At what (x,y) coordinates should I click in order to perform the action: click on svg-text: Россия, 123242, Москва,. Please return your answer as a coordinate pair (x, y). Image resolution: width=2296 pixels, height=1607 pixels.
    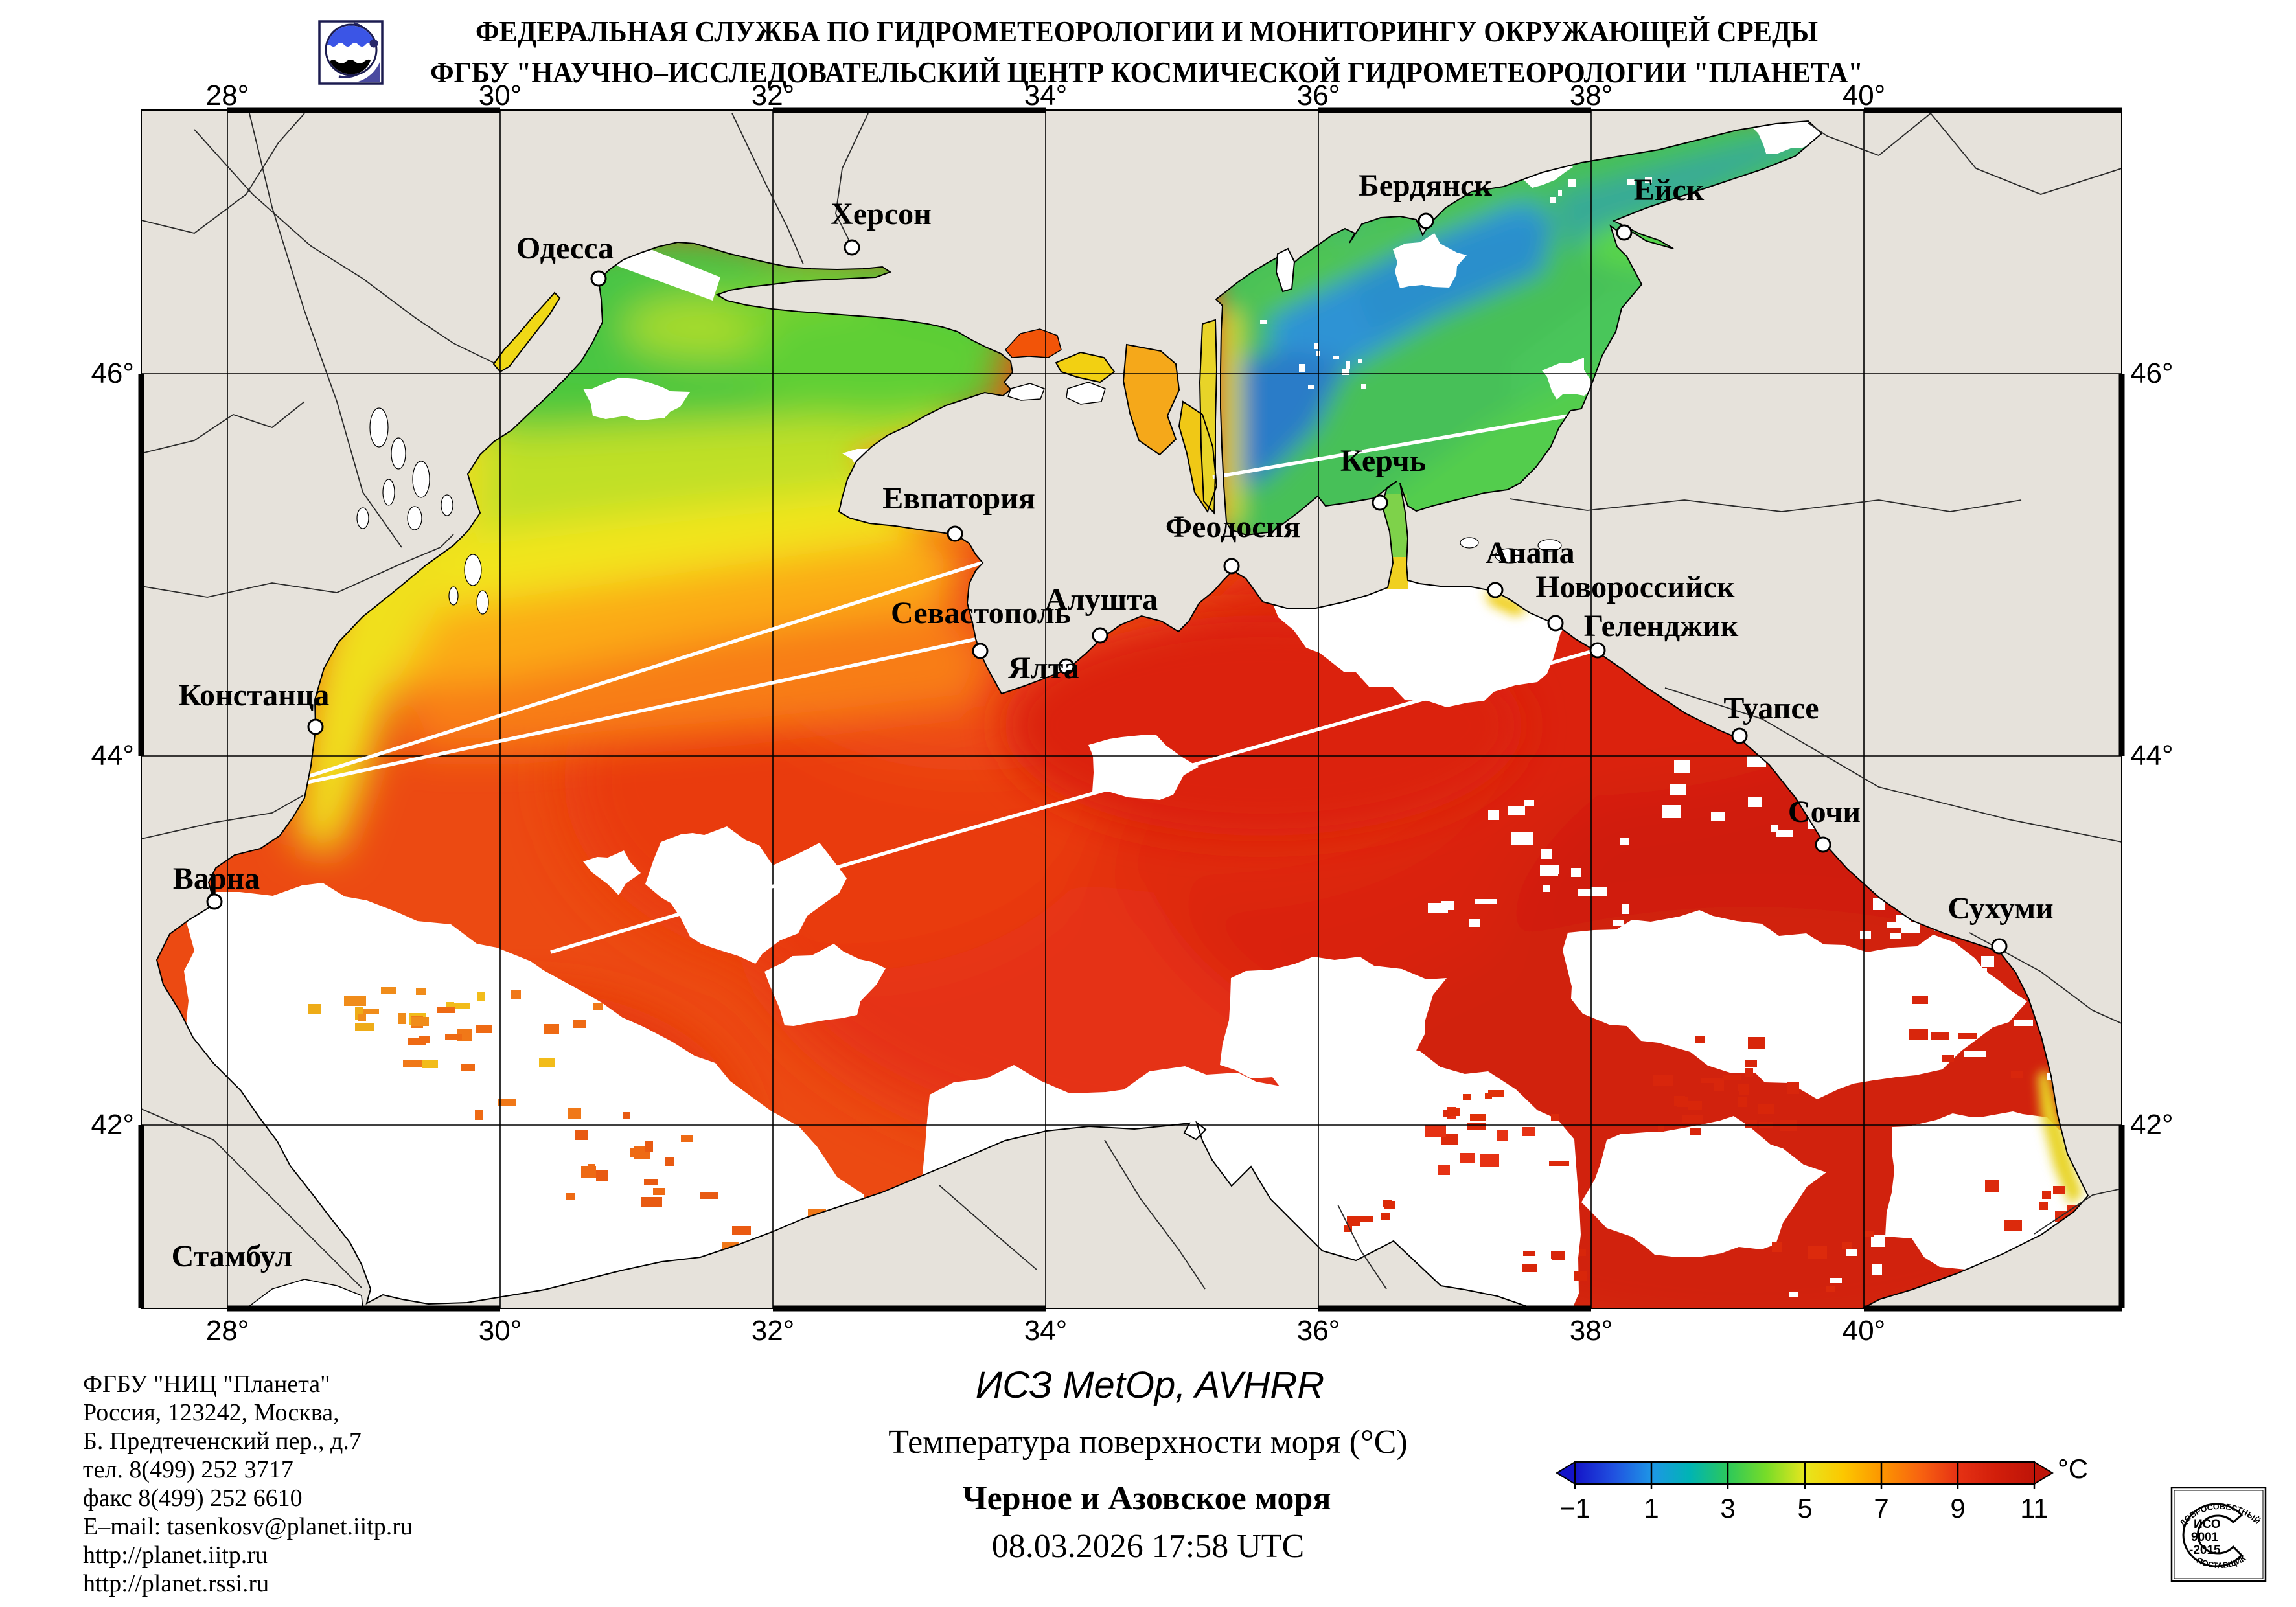
    Looking at the image, I should click on (211, 1412).